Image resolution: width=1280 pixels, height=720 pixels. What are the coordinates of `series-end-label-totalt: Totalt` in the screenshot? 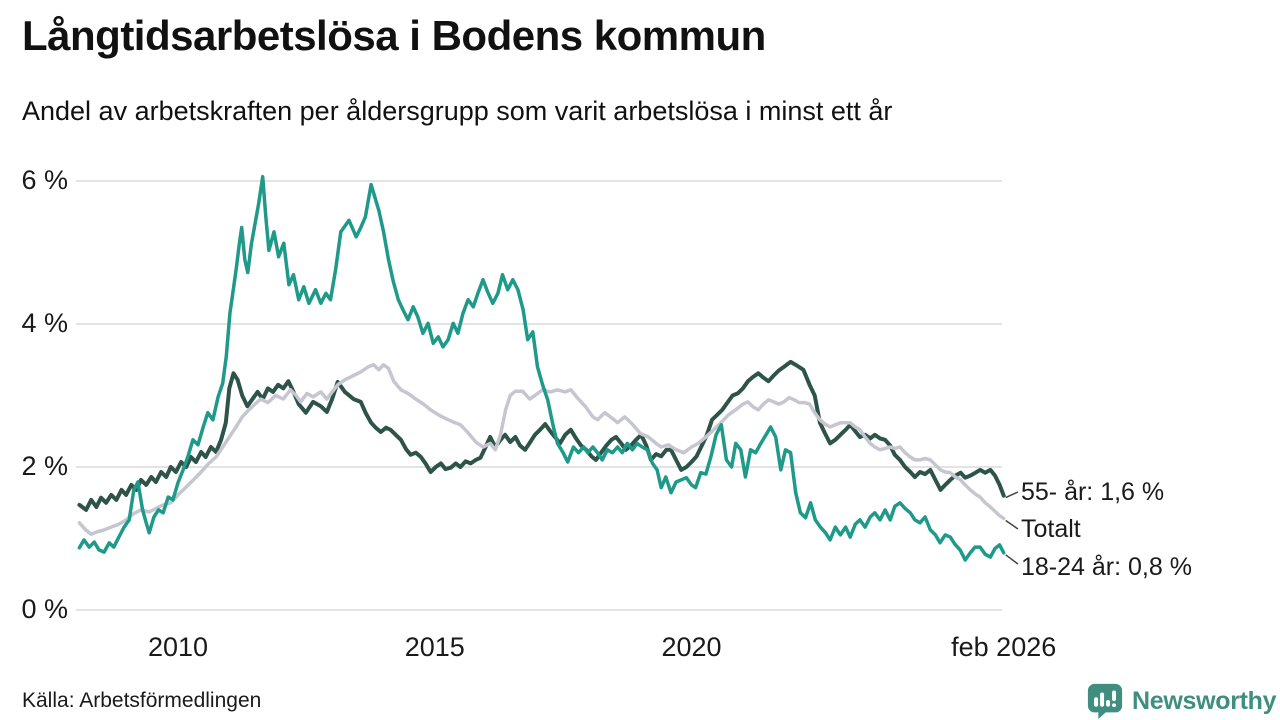 It's located at (1051, 529).